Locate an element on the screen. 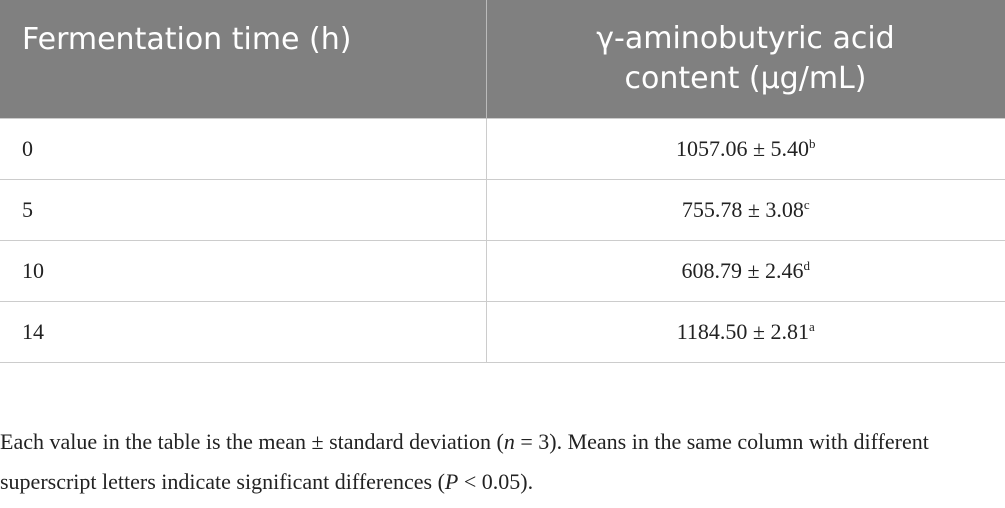 The width and height of the screenshot is (1005, 508). value-cell: 755.78 ± 3.08c is located at coordinates (745, 210).